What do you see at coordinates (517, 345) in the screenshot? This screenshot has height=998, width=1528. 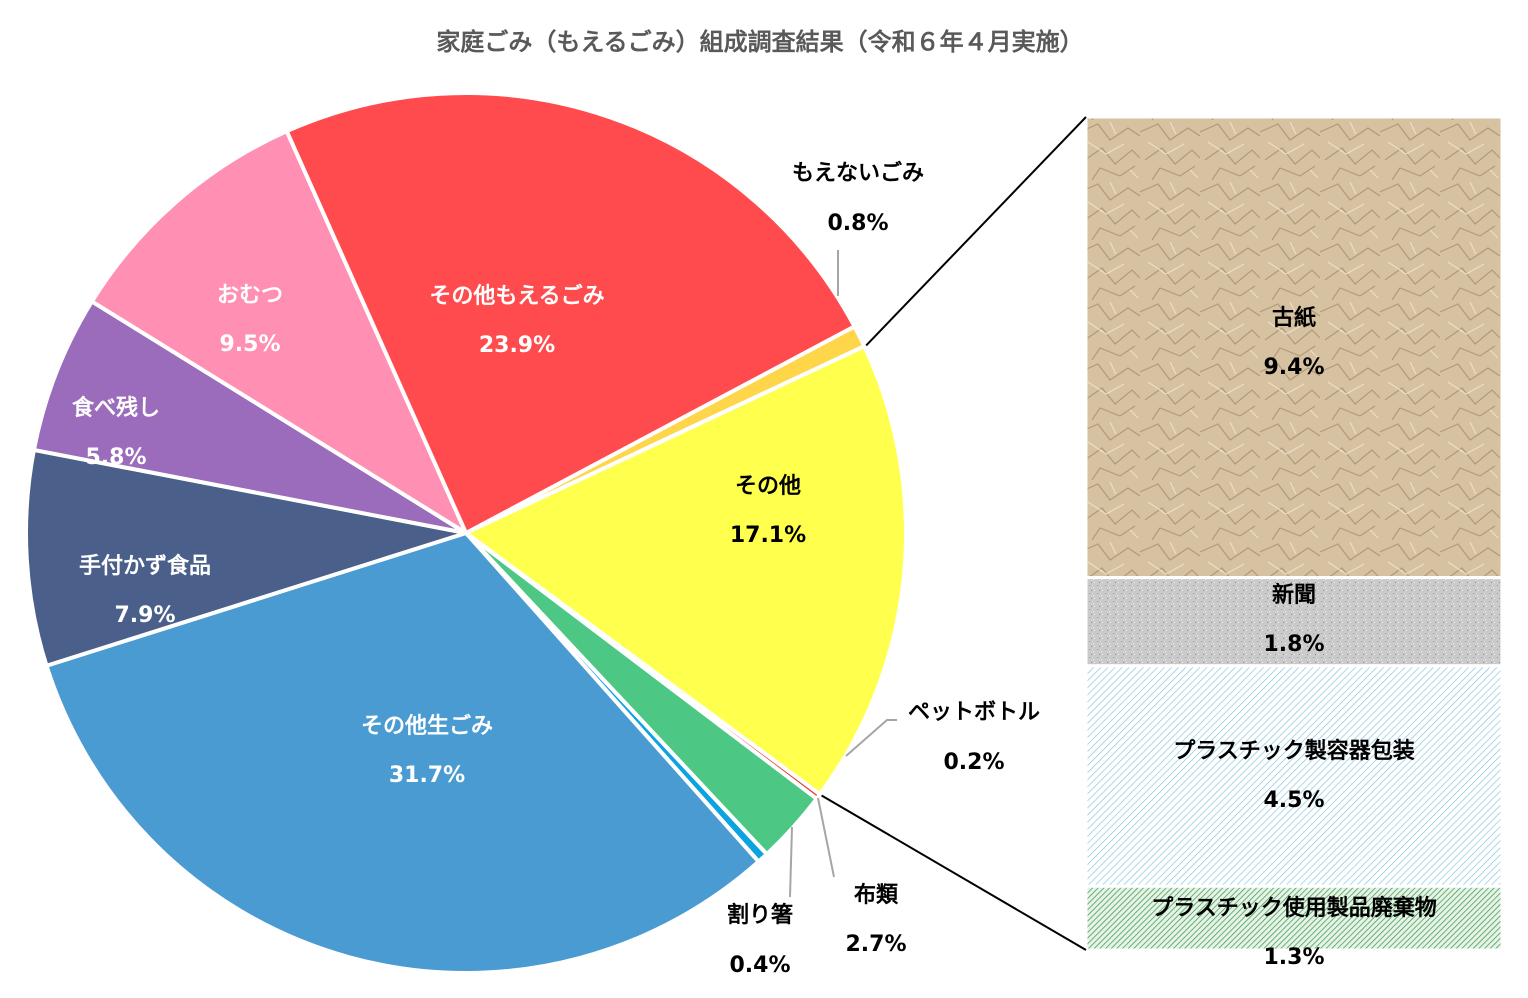 I see `slice-label-value: 23.9%` at bounding box center [517, 345].